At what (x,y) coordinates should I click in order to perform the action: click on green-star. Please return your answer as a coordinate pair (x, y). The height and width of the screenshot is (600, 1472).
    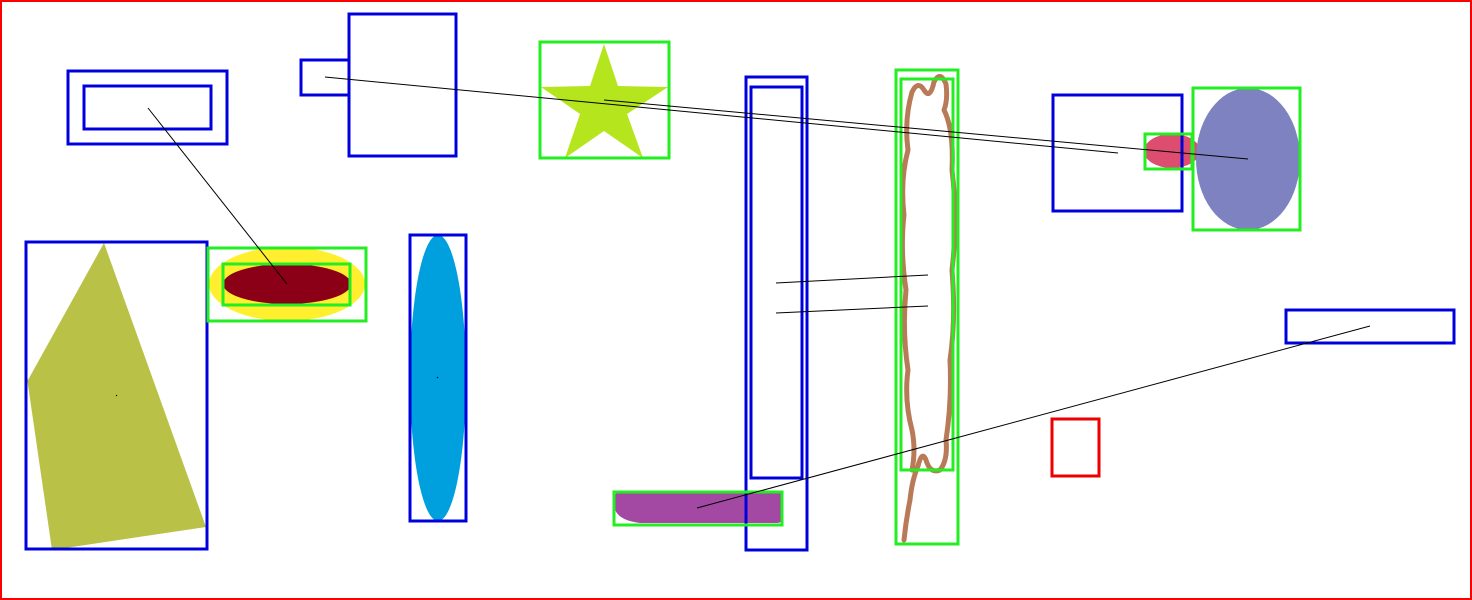
    Looking at the image, I should click on (604, 101).